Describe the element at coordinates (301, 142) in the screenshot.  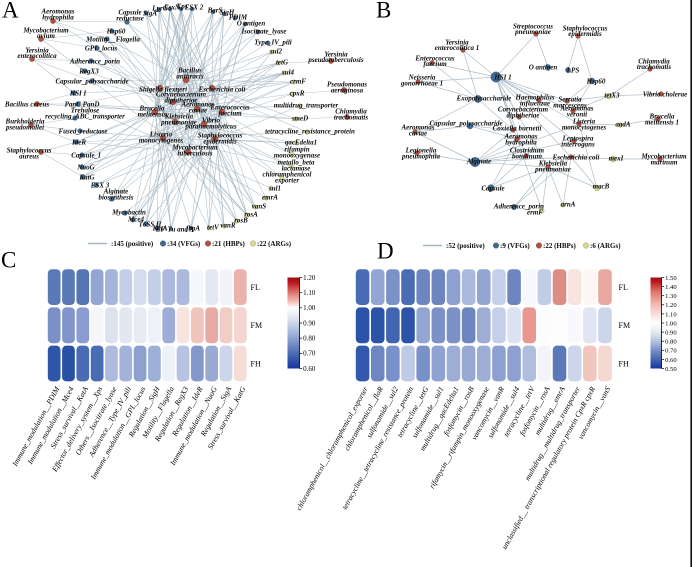
I see `svg-text: qacEdelta1` at that location.